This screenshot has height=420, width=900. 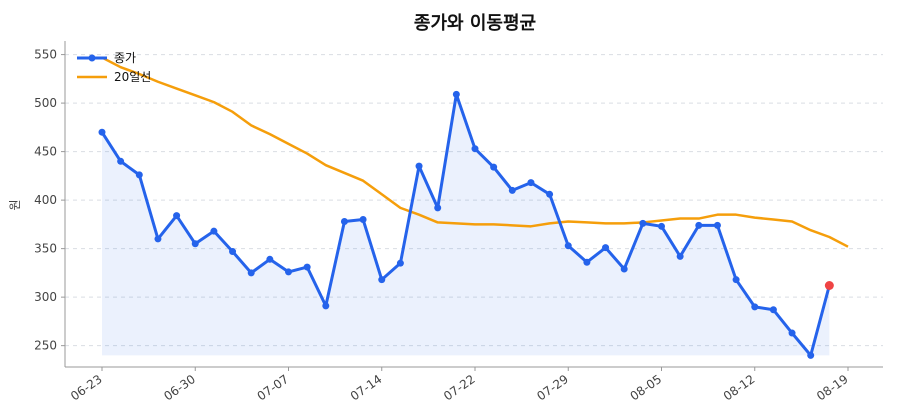 I want to click on x-tick-label: 08-19, so click(x=832, y=387).